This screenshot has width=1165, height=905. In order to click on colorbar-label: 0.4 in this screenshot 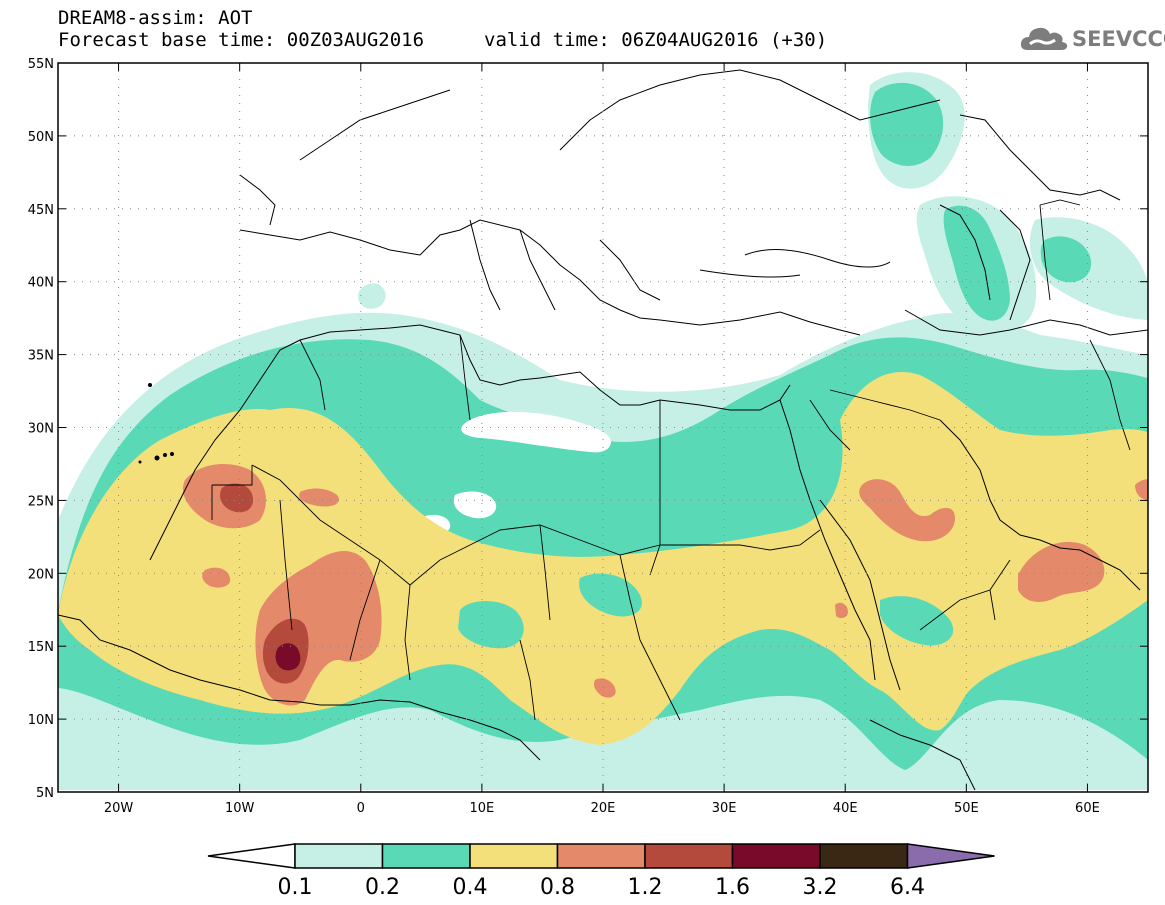, I will do `click(470, 887)`.